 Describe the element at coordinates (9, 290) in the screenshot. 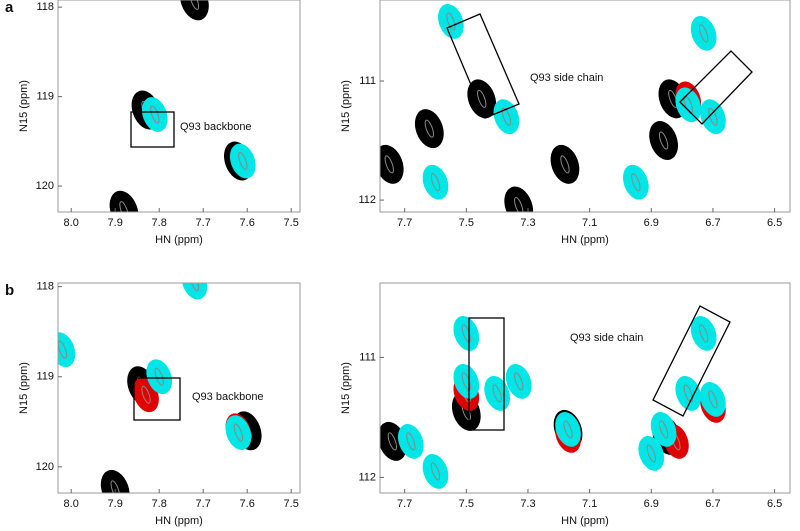

I see `panel-label: b` at that location.